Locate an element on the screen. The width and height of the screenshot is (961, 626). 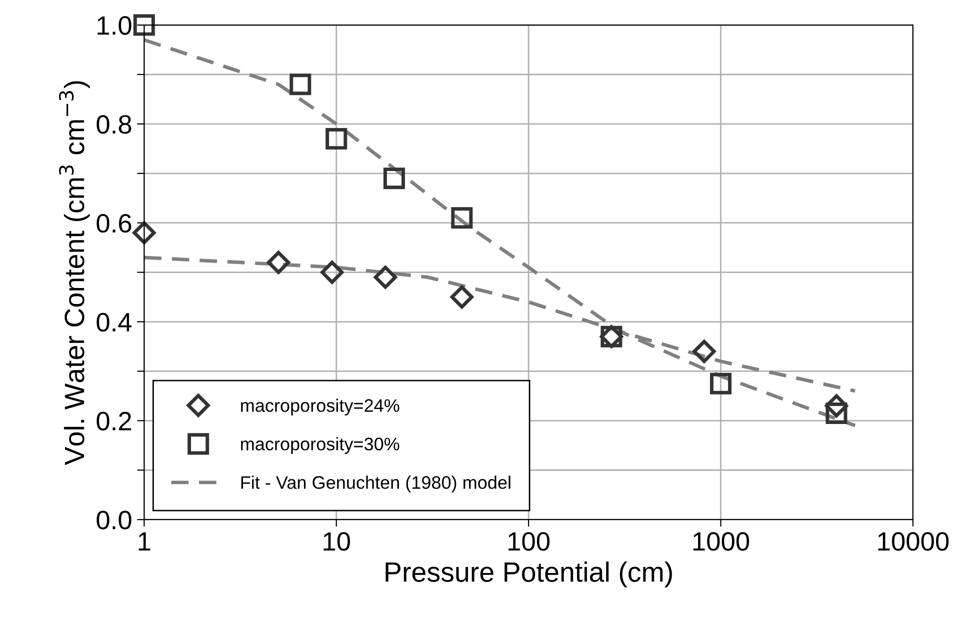
y-tick-label: 0.8 is located at coordinates (114, 124).